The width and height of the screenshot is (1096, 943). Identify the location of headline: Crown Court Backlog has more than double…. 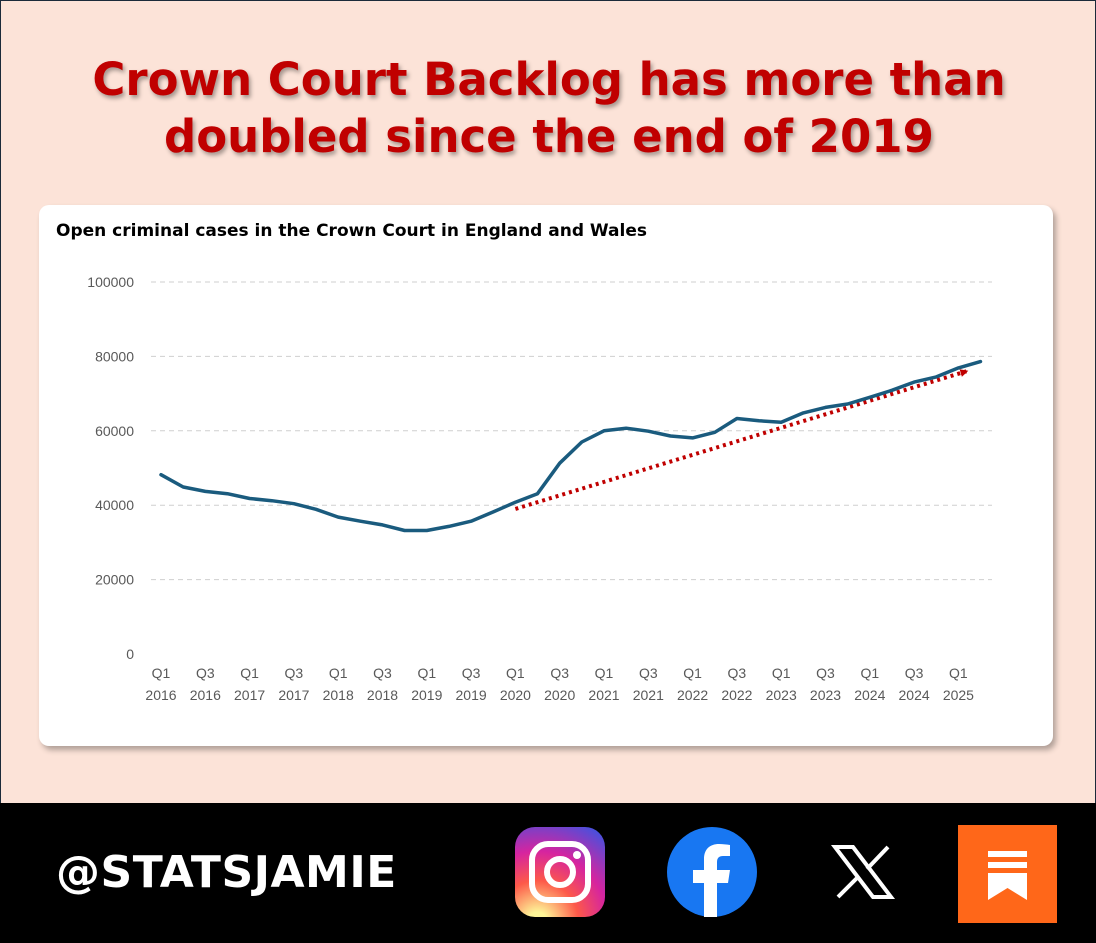
(548, 108).